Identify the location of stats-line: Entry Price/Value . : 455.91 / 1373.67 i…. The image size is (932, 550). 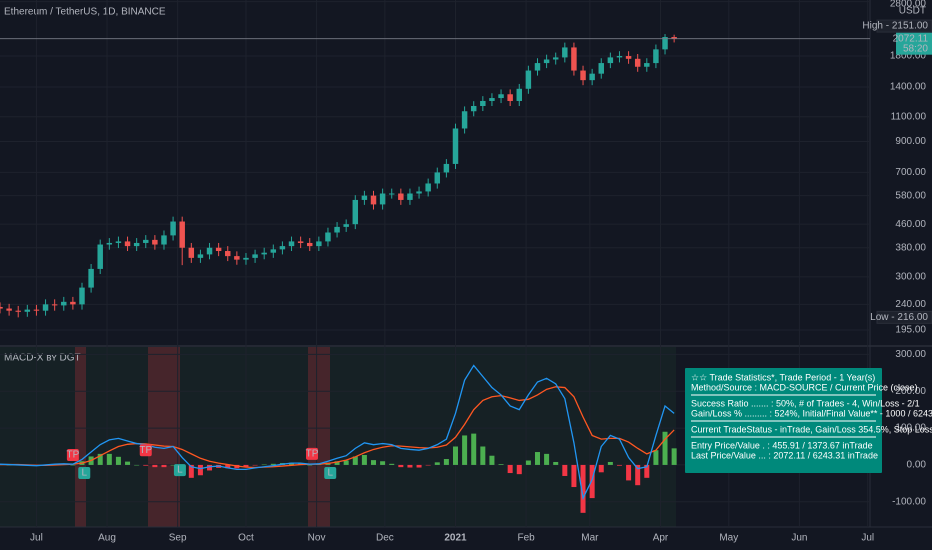
(782, 445).